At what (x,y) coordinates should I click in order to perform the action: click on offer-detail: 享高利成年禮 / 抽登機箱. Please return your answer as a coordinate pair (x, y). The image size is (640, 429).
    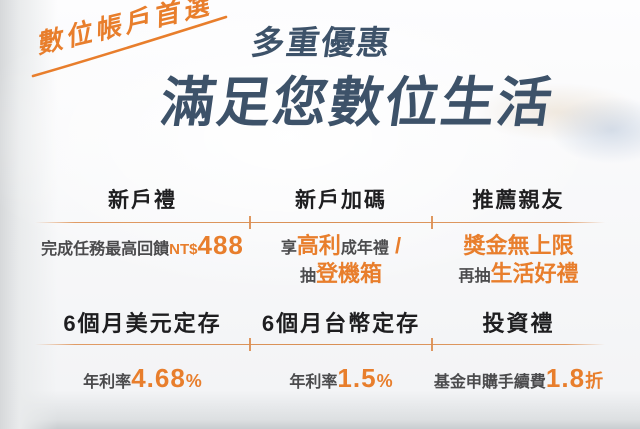
    Looking at the image, I should click on (341, 263).